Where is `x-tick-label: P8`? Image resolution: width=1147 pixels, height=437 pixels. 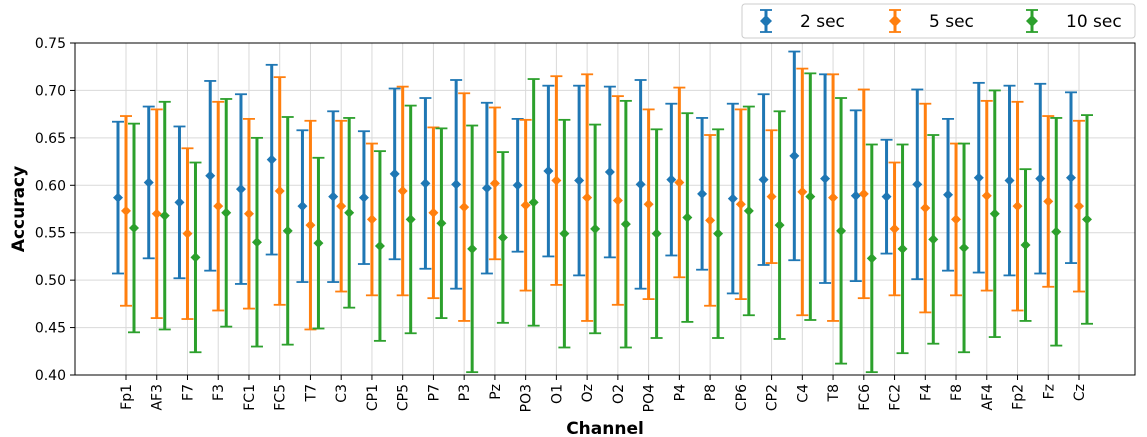 x-tick-label: P8 is located at coordinates (711, 392).